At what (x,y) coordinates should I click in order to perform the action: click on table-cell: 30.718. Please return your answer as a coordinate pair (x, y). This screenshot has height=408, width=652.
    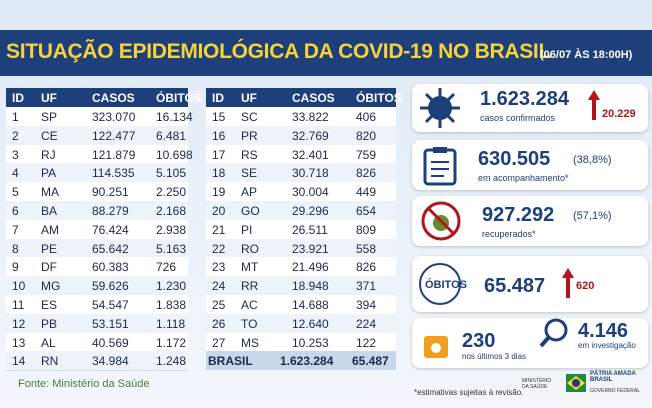
    Looking at the image, I should click on (310, 173).